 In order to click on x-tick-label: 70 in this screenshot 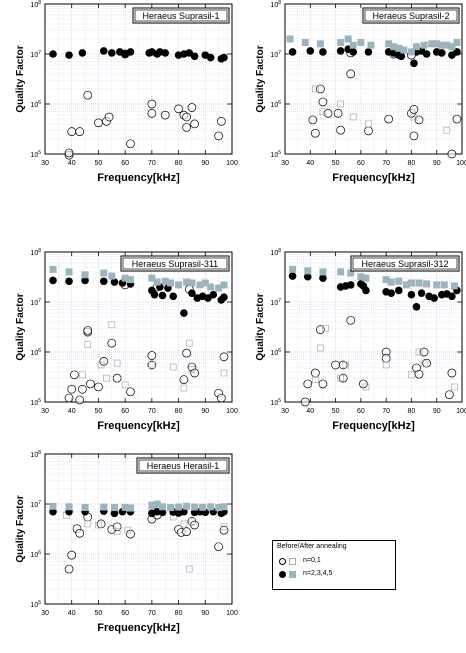, I will do `click(386, 411)`.